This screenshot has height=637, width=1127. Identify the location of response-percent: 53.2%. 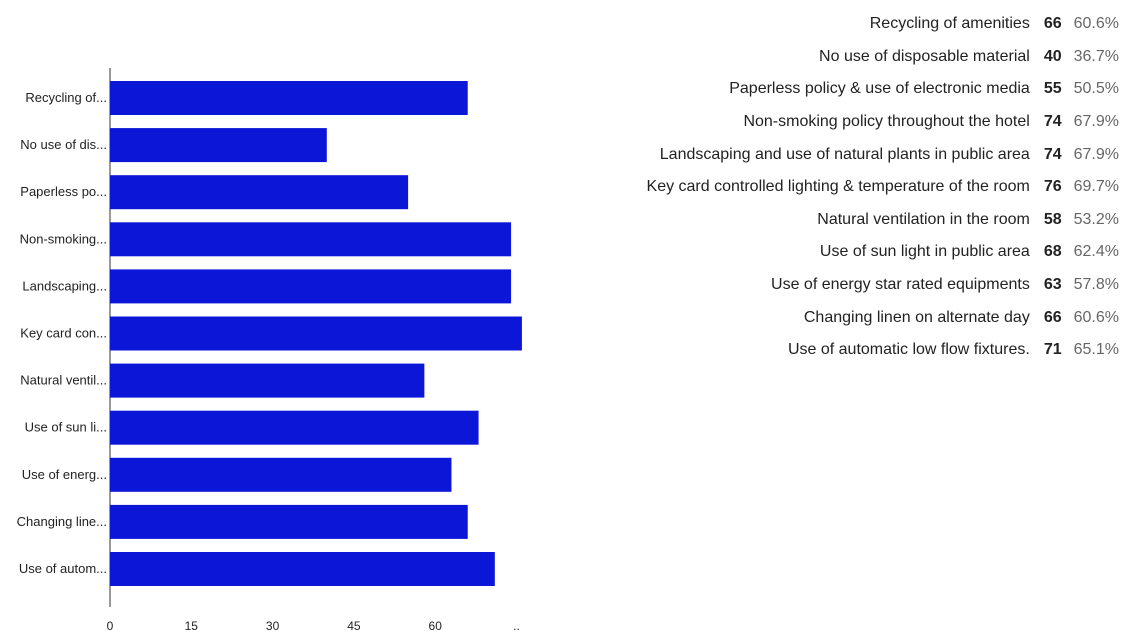
(1096, 219).